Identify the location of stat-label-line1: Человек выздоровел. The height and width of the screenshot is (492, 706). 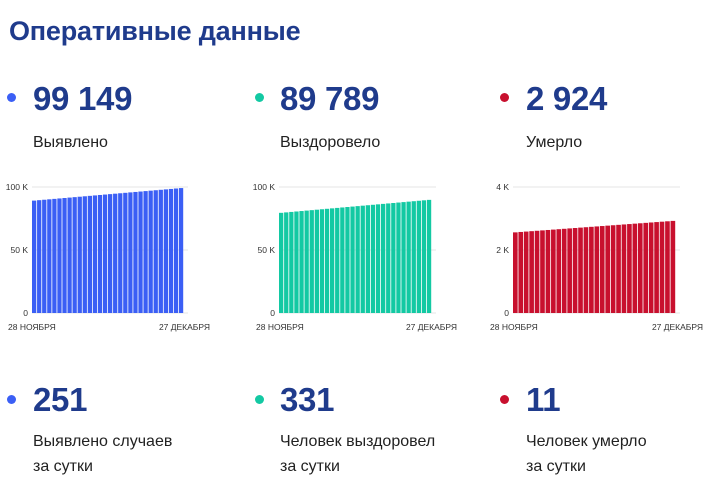
(358, 441).